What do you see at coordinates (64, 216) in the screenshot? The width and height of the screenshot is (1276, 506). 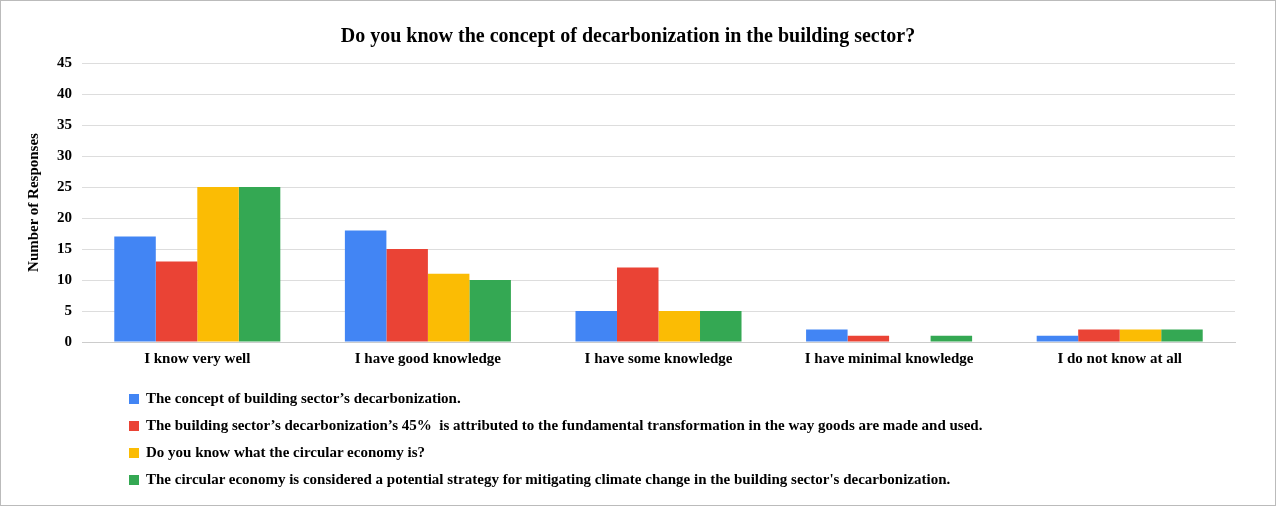 I see `y-tick-label: 20` at bounding box center [64, 216].